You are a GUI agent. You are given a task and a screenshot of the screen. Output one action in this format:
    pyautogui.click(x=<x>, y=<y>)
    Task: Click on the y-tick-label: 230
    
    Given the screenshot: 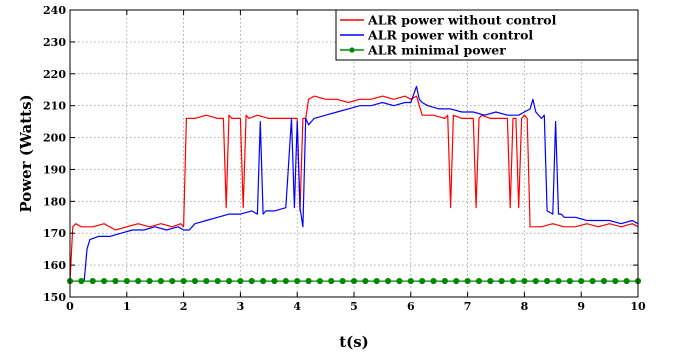 What is the action you would take?
    pyautogui.click(x=54, y=42)
    